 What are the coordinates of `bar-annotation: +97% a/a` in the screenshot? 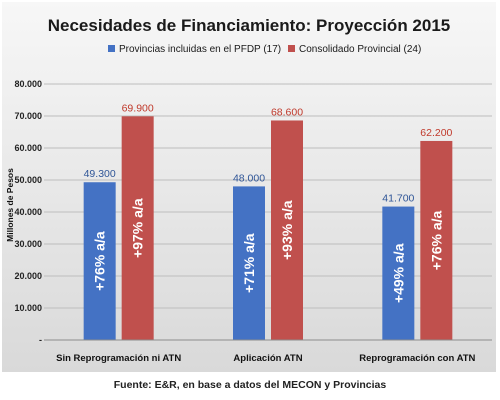 It's located at (138, 228).